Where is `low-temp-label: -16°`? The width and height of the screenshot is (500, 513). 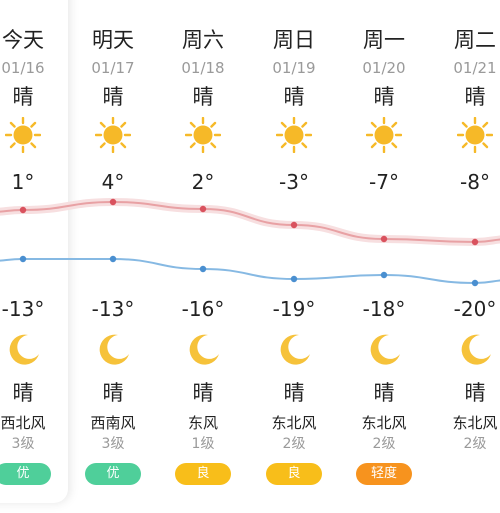 low-temp-label: -16° is located at coordinates (203, 309).